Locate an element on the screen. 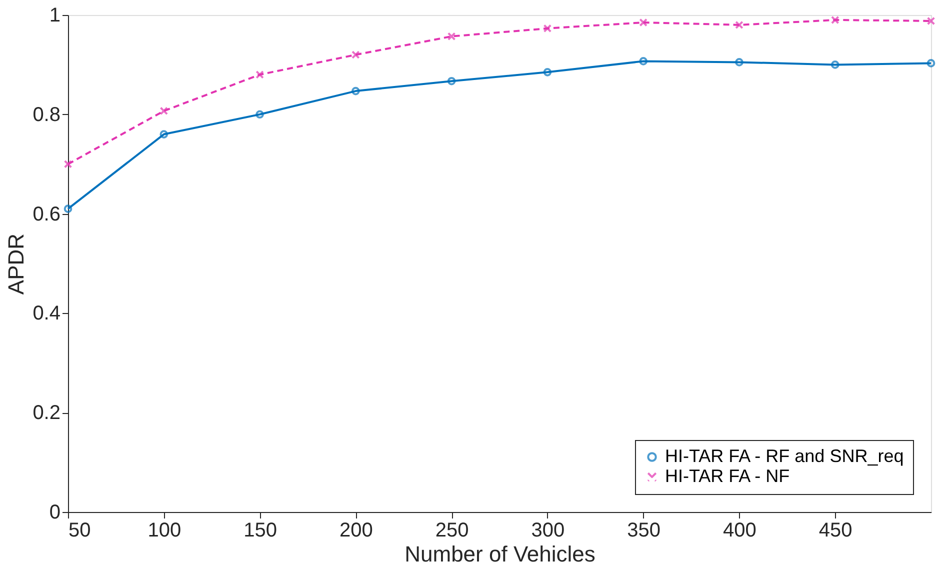 This screenshot has height=570, width=944. y-tick-label: 0 is located at coordinates (54, 513).